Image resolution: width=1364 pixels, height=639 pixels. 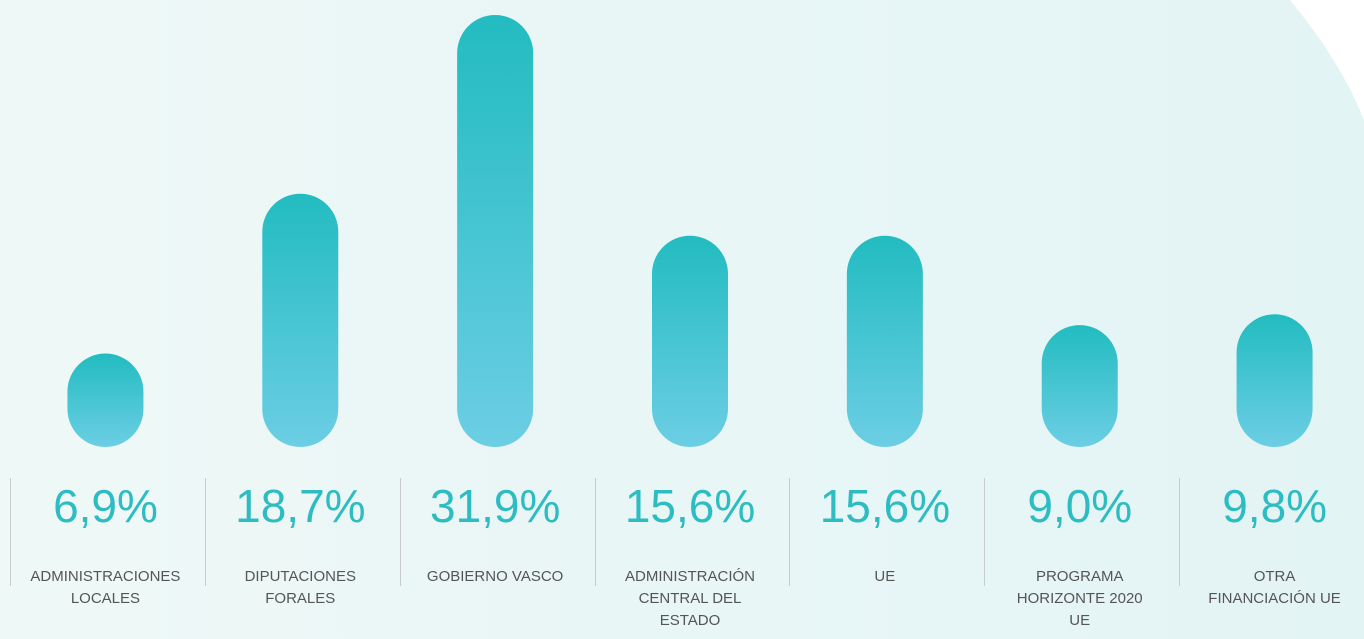 I want to click on value-label: 6,9%, so click(x=105, y=506).